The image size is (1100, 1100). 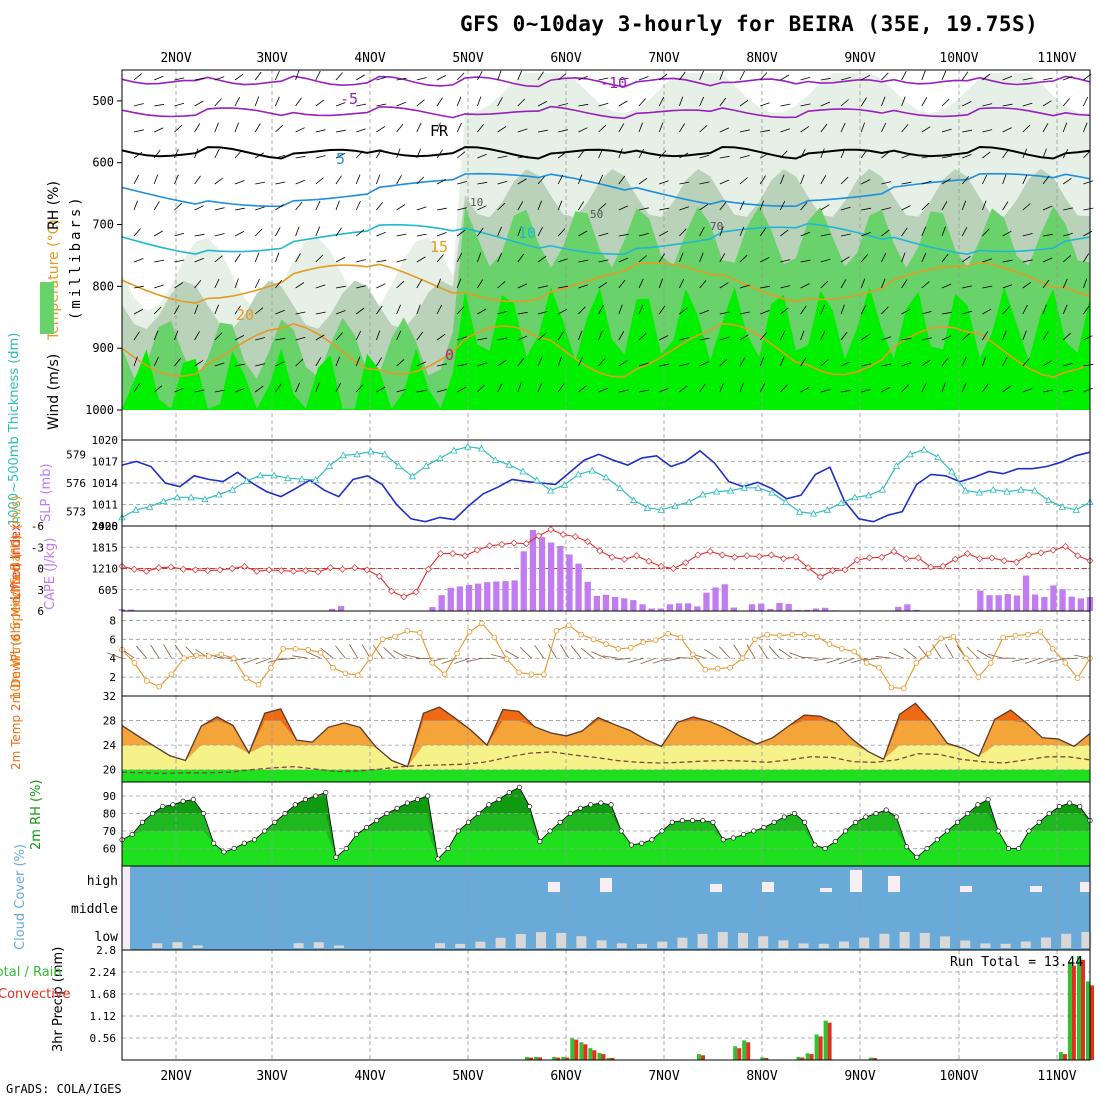 What do you see at coordinates (40, 590) in the screenshot?
I see `lifted-tick-label: 3` at bounding box center [40, 590].